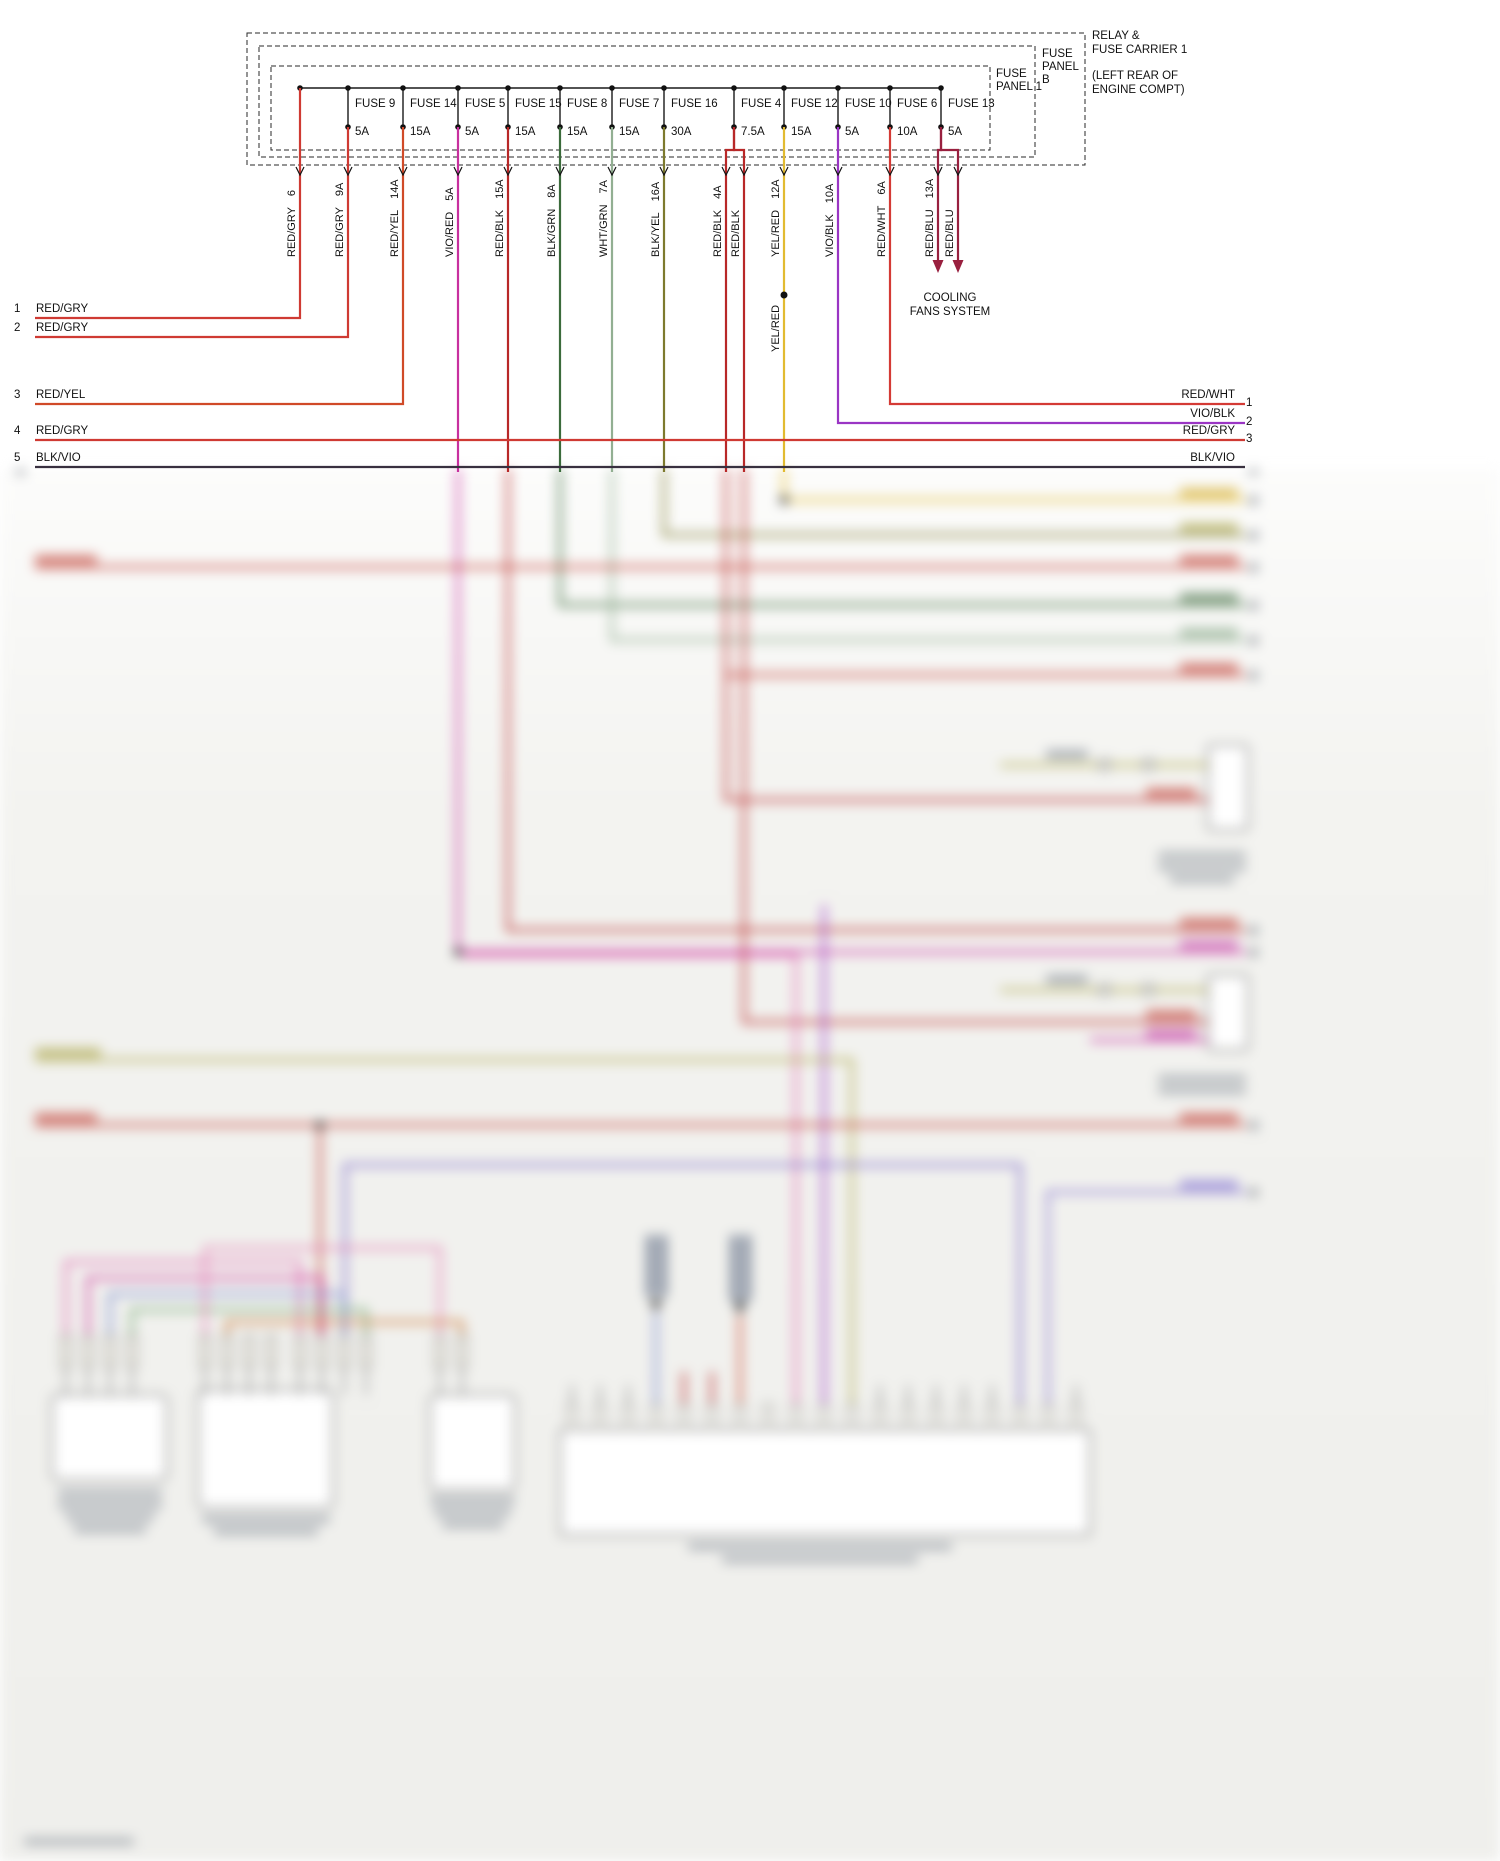 The height and width of the screenshot is (1861, 1500). What do you see at coordinates (587, 104) in the screenshot?
I see `fuse-name: FUSE 8` at bounding box center [587, 104].